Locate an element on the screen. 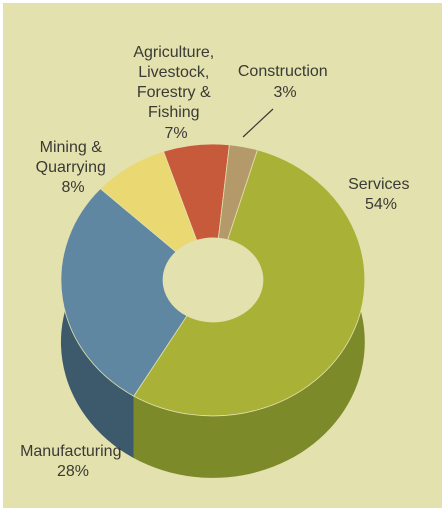  label-mining-quarrying: Mining & Quarrying 8% is located at coordinates (73, 167).